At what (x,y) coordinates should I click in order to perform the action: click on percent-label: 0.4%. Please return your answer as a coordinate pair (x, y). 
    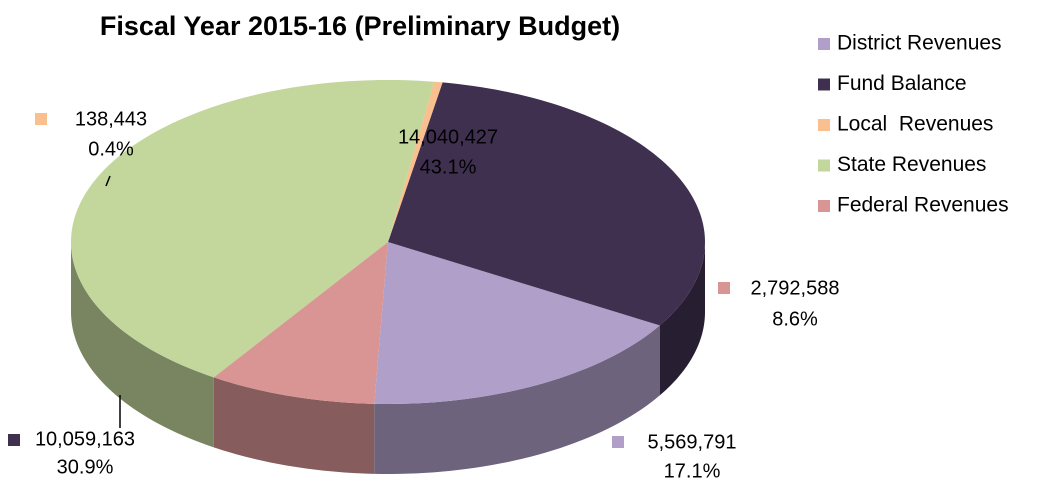
    Looking at the image, I should click on (111, 149).